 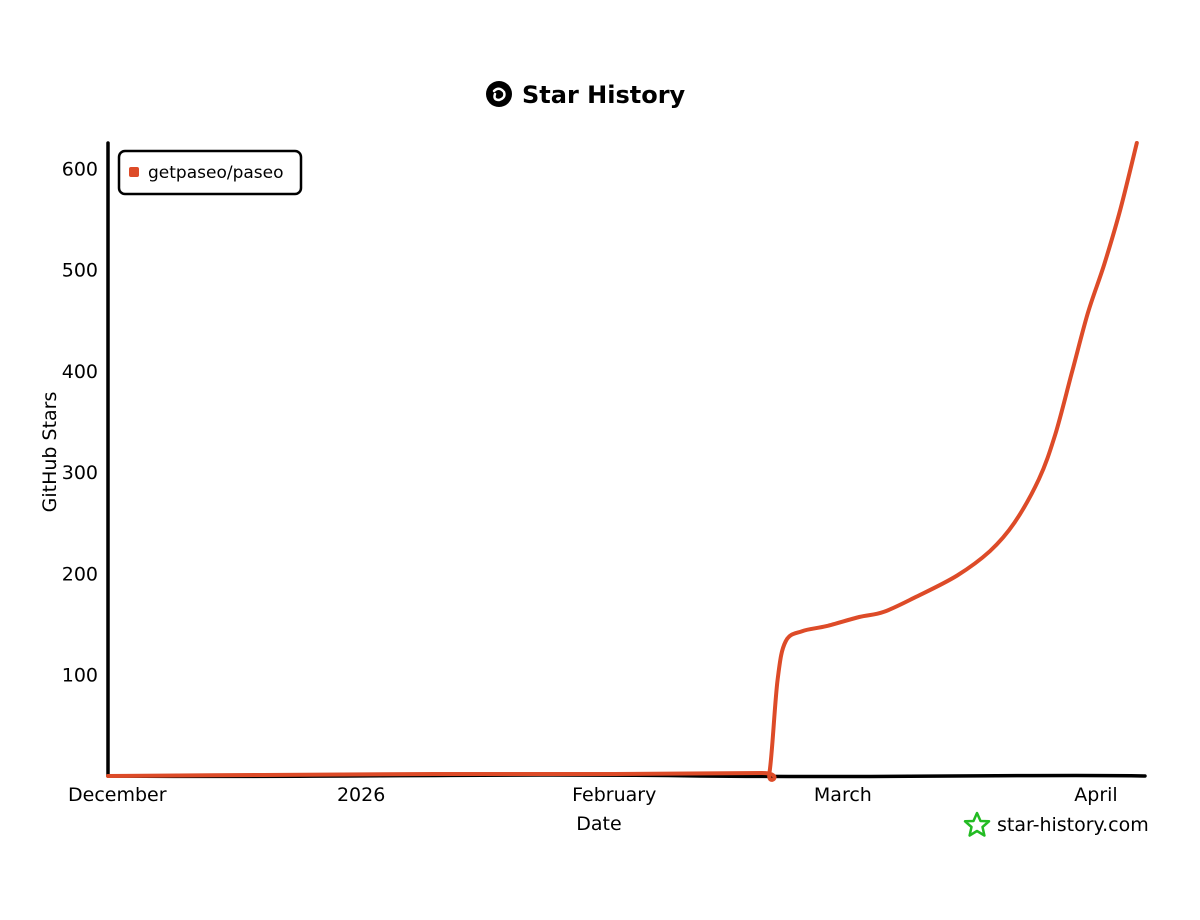 I want to click on y-tick-label: 400, so click(x=80, y=372).